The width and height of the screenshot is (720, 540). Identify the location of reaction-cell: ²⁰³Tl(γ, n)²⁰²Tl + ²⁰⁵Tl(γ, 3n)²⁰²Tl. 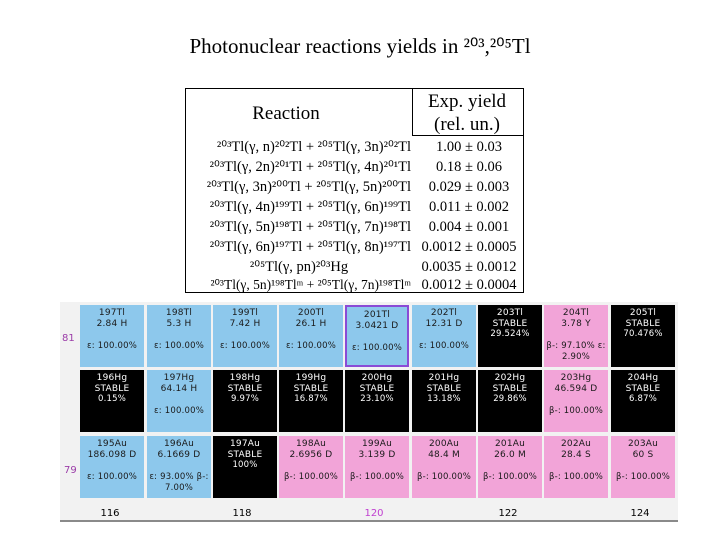
(313, 147).